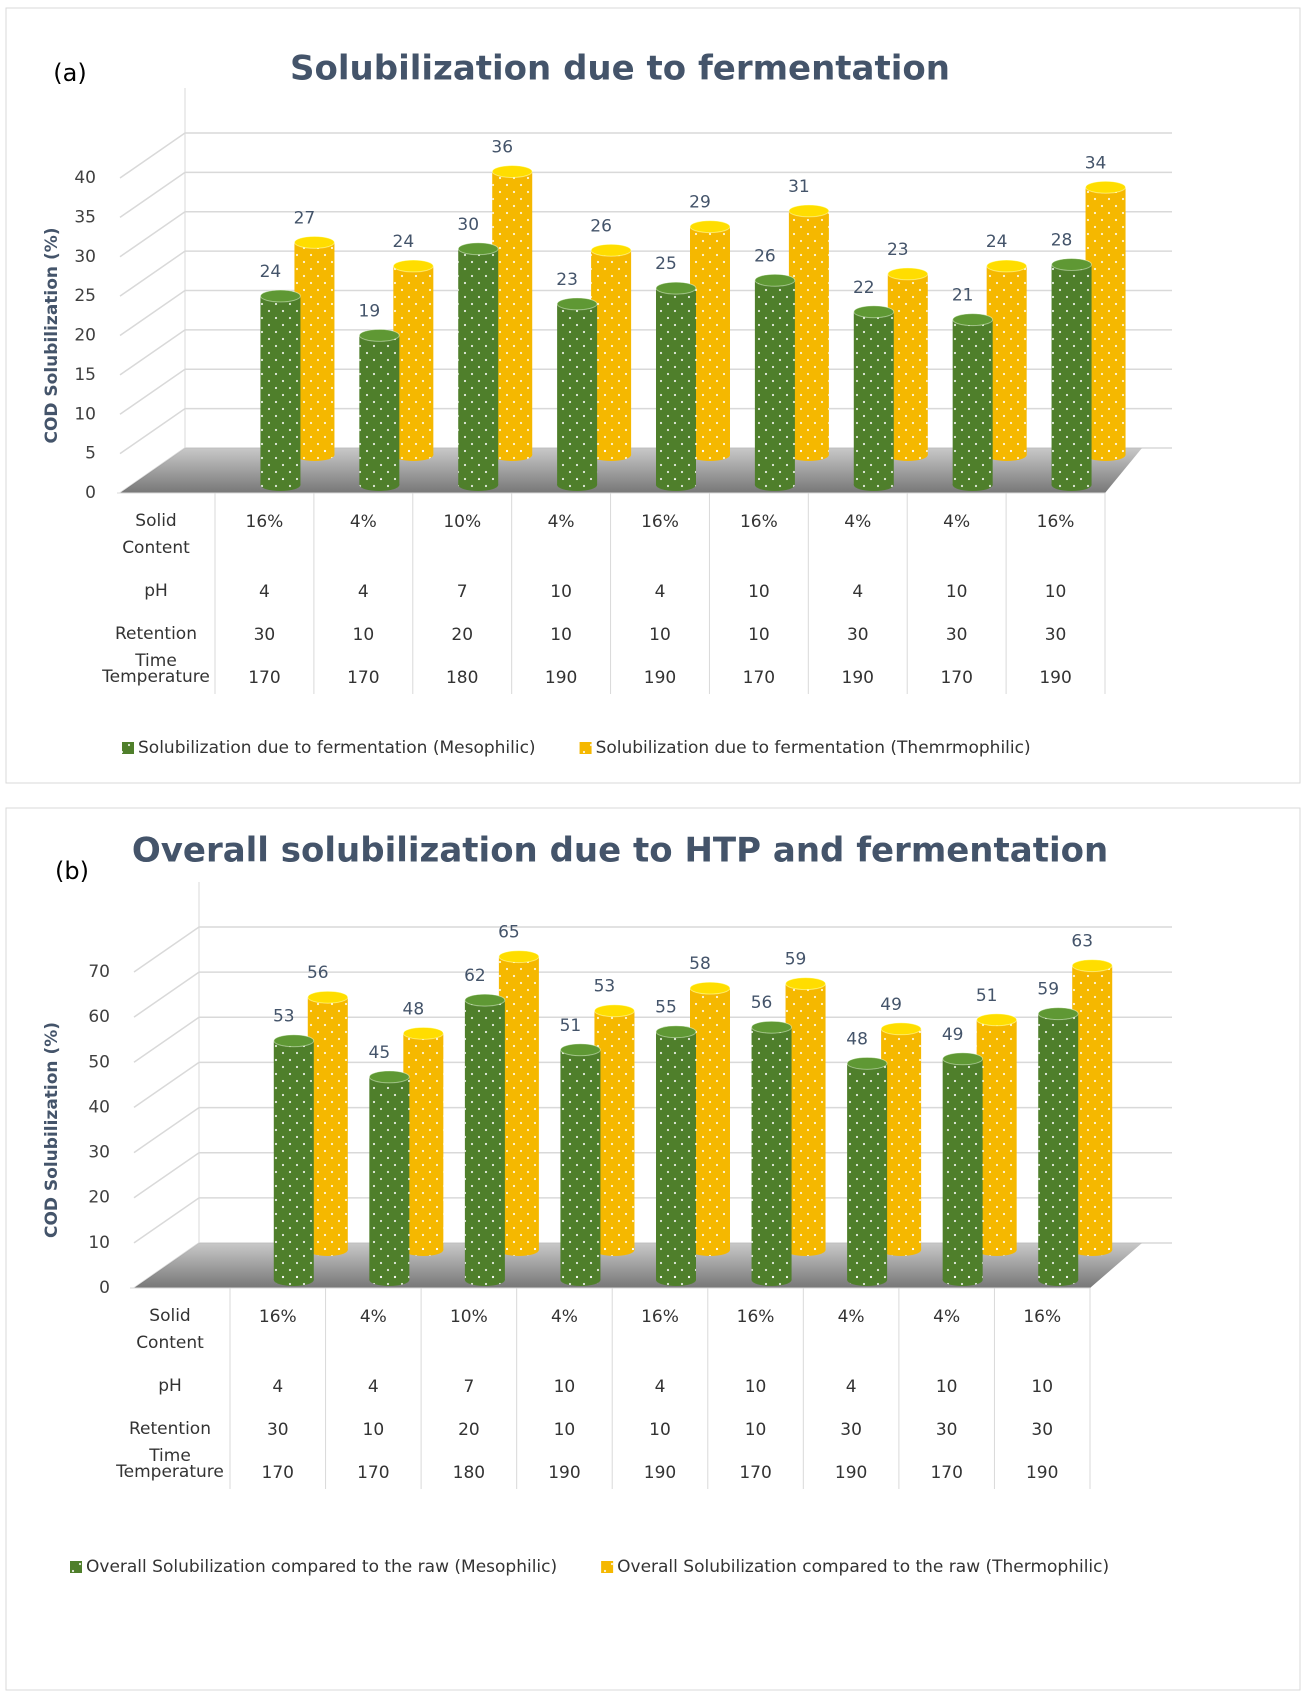  Describe the element at coordinates (864, 288) in the screenshot. I see `value-label: 22` at that location.